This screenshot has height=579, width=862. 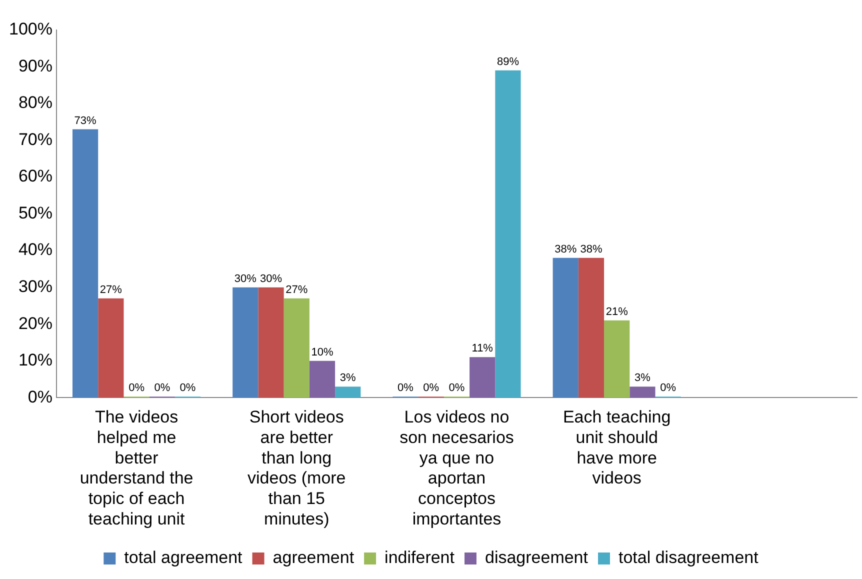 What do you see at coordinates (457, 467) in the screenshot?
I see `x-tick-label: Los videos no son necesarios ya que no aportan conceptos importantes` at bounding box center [457, 467].